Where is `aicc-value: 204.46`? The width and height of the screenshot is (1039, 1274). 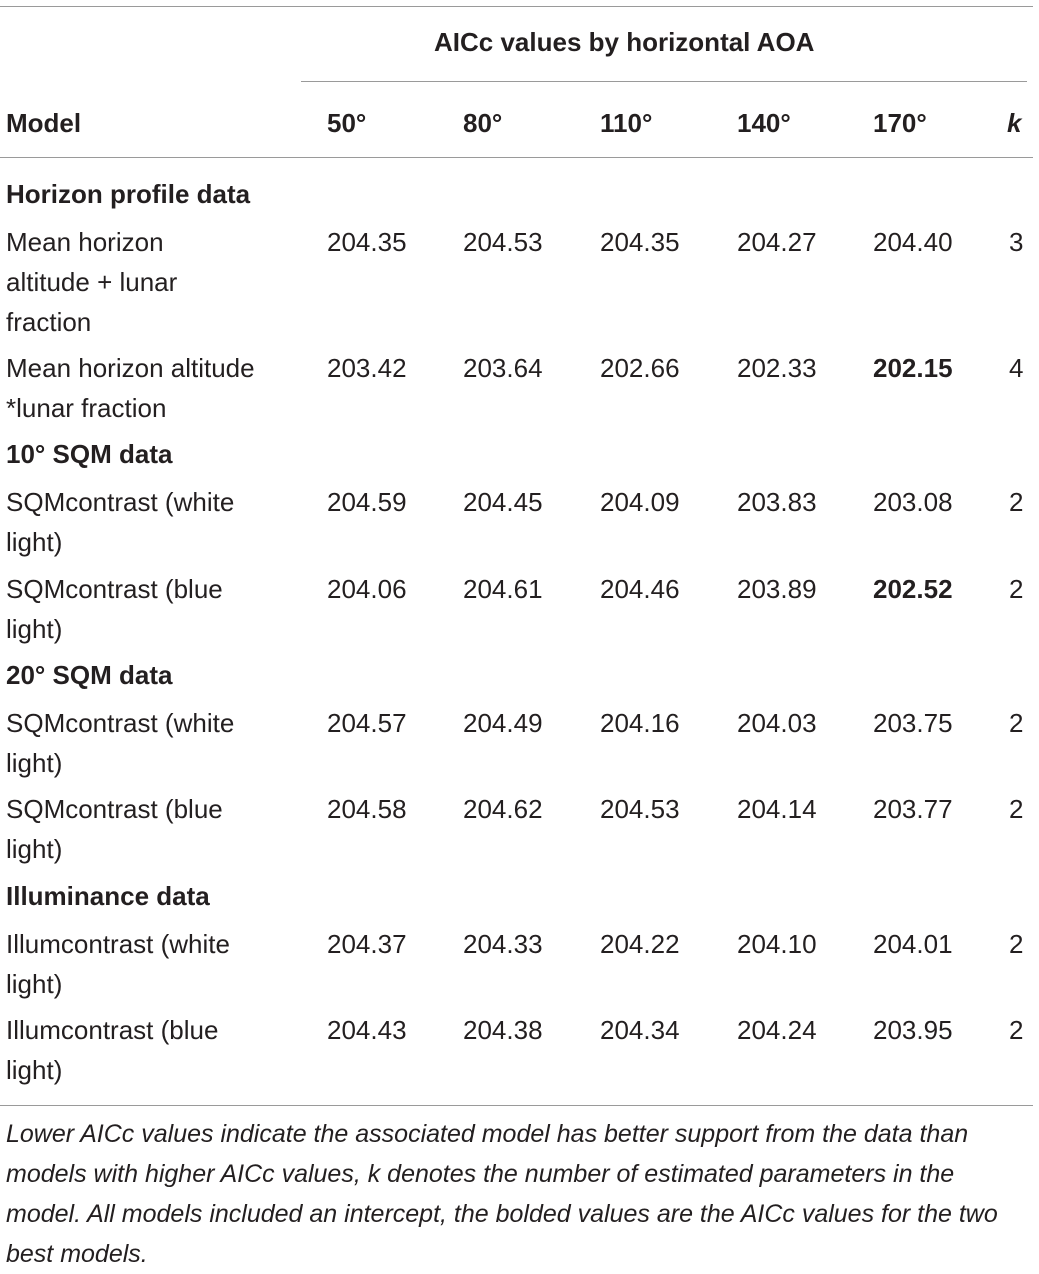 aicc-value: 204.46 is located at coordinates (640, 589).